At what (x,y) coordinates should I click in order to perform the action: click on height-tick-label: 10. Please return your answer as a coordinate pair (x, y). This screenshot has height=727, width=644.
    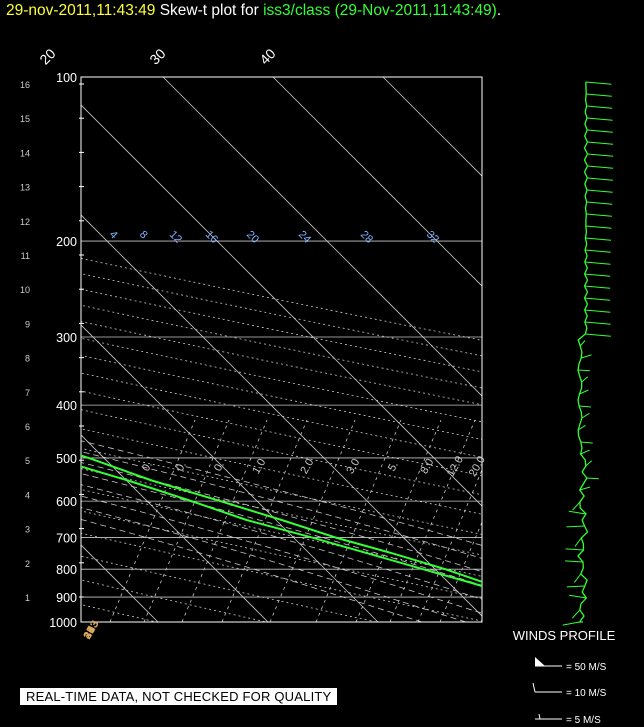
    Looking at the image, I should click on (25, 290).